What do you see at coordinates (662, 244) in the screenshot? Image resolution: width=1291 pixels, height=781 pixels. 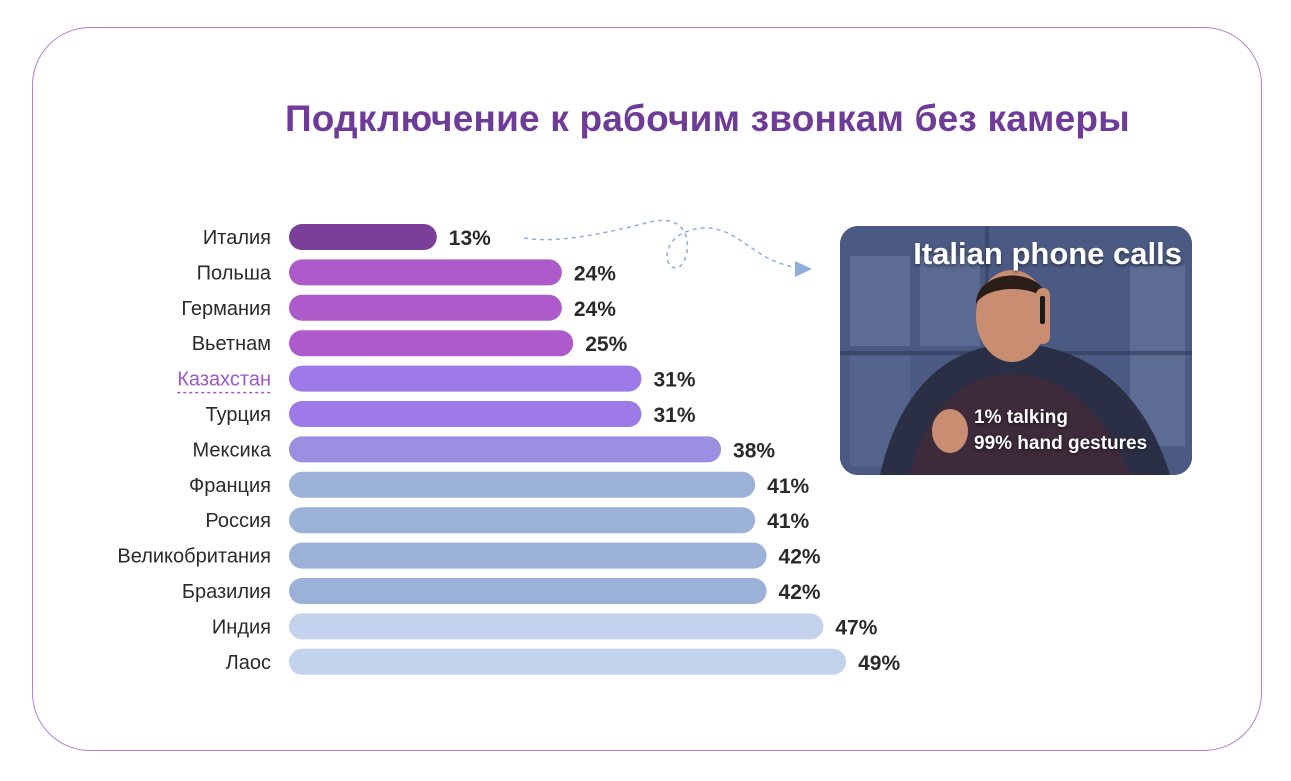 I see `arrow-path` at bounding box center [662, 244].